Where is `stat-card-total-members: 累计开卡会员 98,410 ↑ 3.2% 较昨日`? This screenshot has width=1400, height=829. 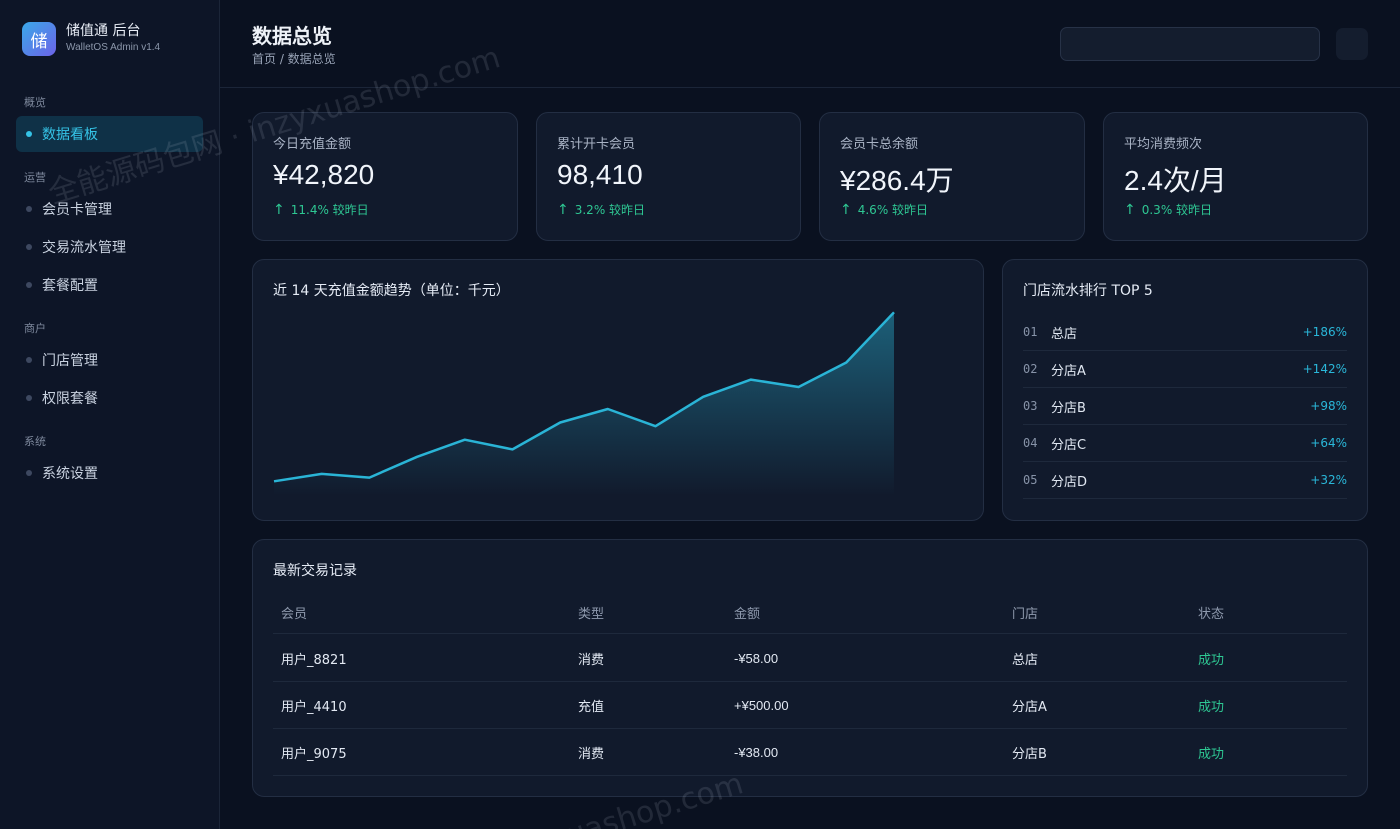
stat-card-total-members: 累计开卡会员 98,410 ↑ 3.2% 较昨日 is located at coordinates (668, 176).